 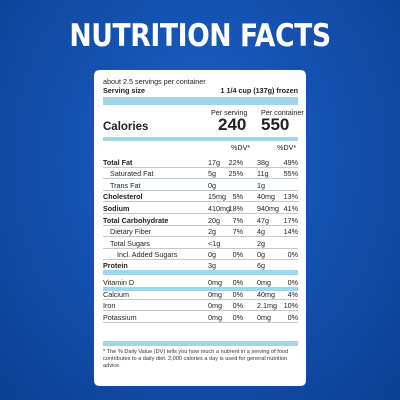 What do you see at coordinates (200, 91) in the screenshot?
I see `serving-size-row: Serving size 1 1/4 cup (137g) frozen` at bounding box center [200, 91].